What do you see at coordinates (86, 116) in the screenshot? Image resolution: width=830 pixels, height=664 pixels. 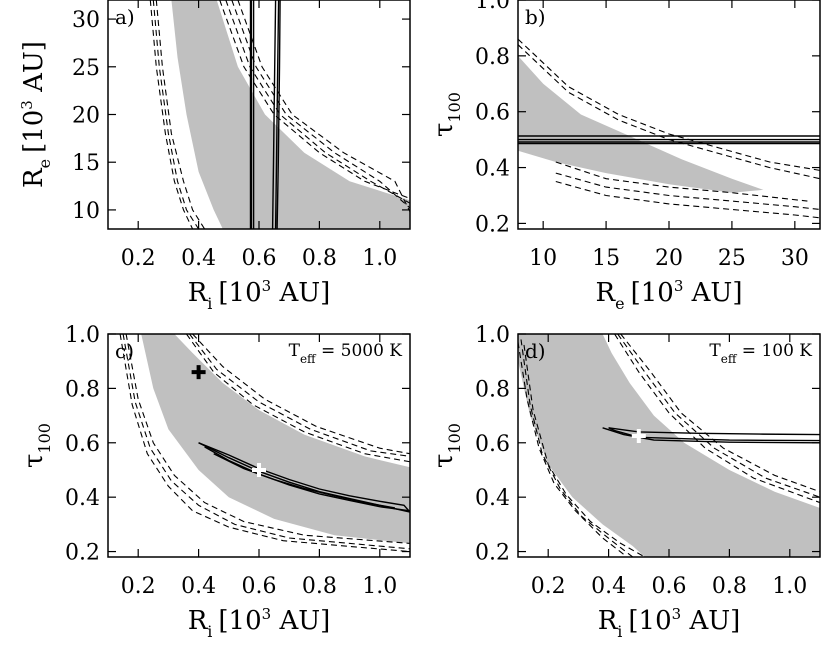 I see `y-tick-label: 20` at bounding box center [86, 116].